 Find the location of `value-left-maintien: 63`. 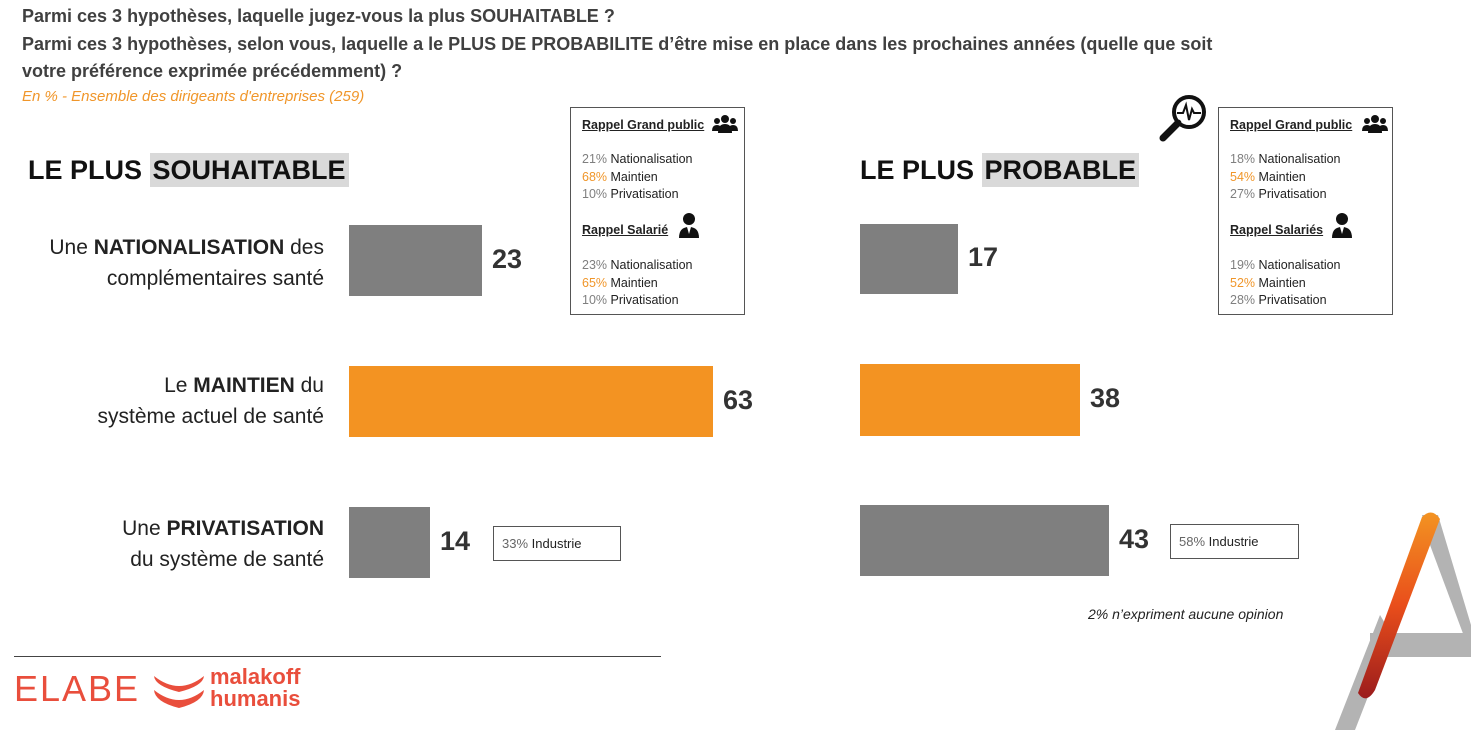

value-left-maintien: 63 is located at coordinates (738, 399).